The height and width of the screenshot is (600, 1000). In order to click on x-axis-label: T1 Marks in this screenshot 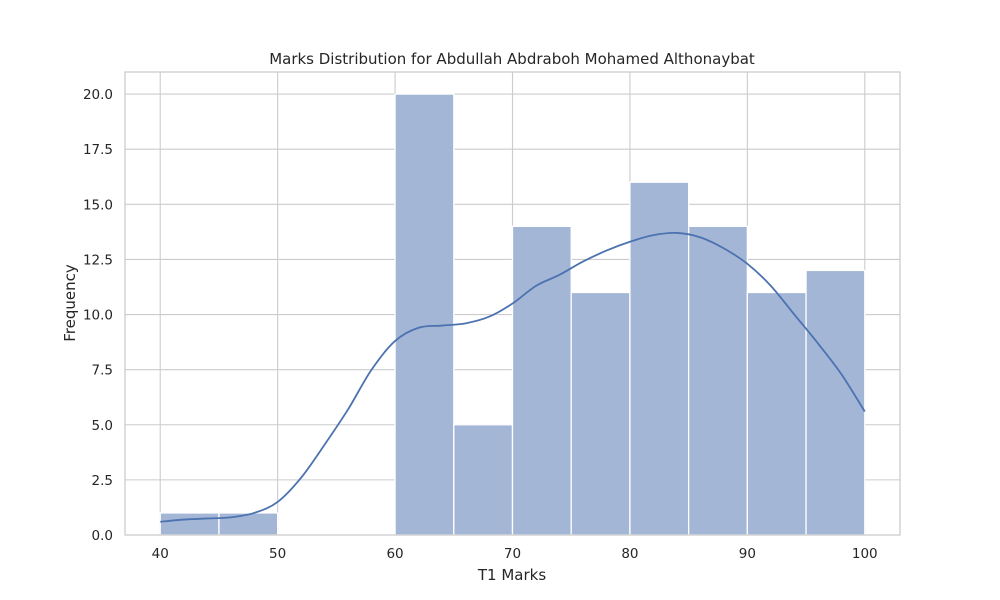, I will do `click(511, 575)`.